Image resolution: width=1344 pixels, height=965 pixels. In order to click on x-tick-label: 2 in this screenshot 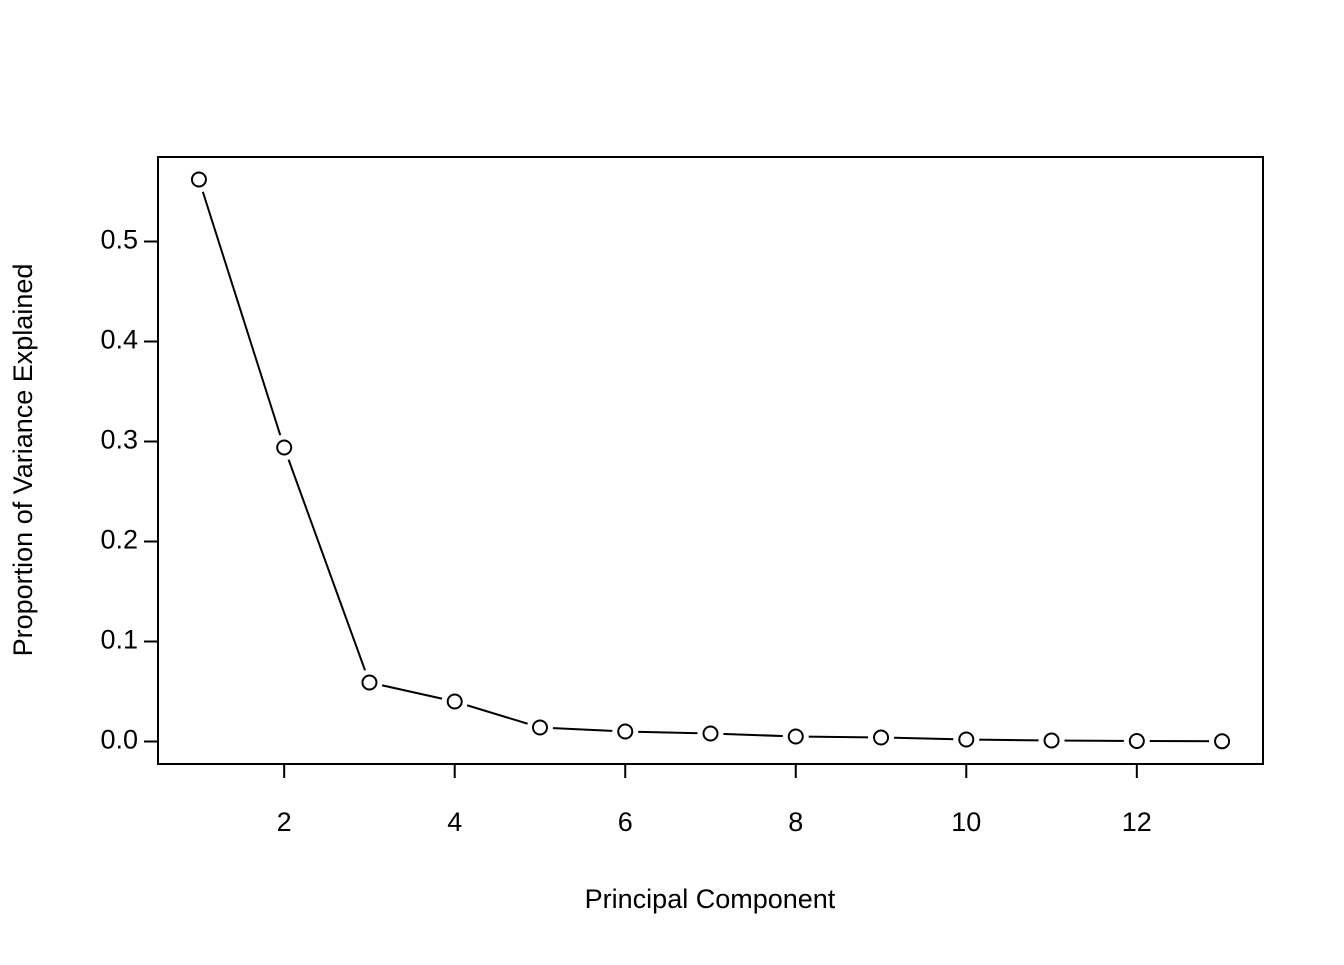, I will do `click(284, 822)`.